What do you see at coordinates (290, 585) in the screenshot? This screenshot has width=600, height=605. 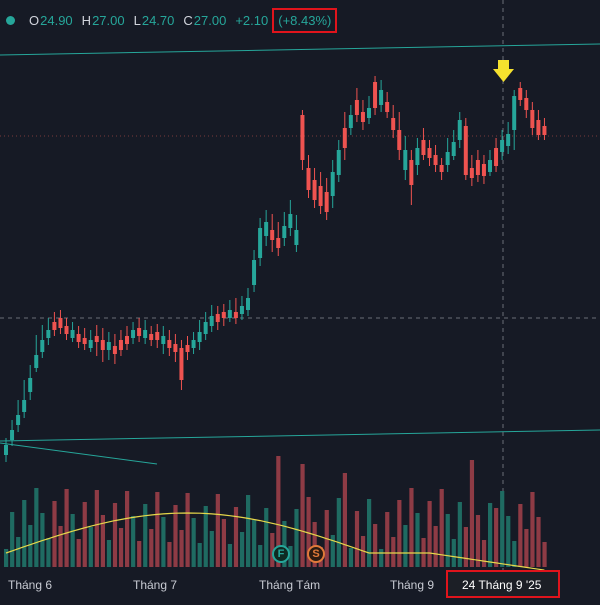 I see `x-tick-label: Tháng Tám` at bounding box center [290, 585].